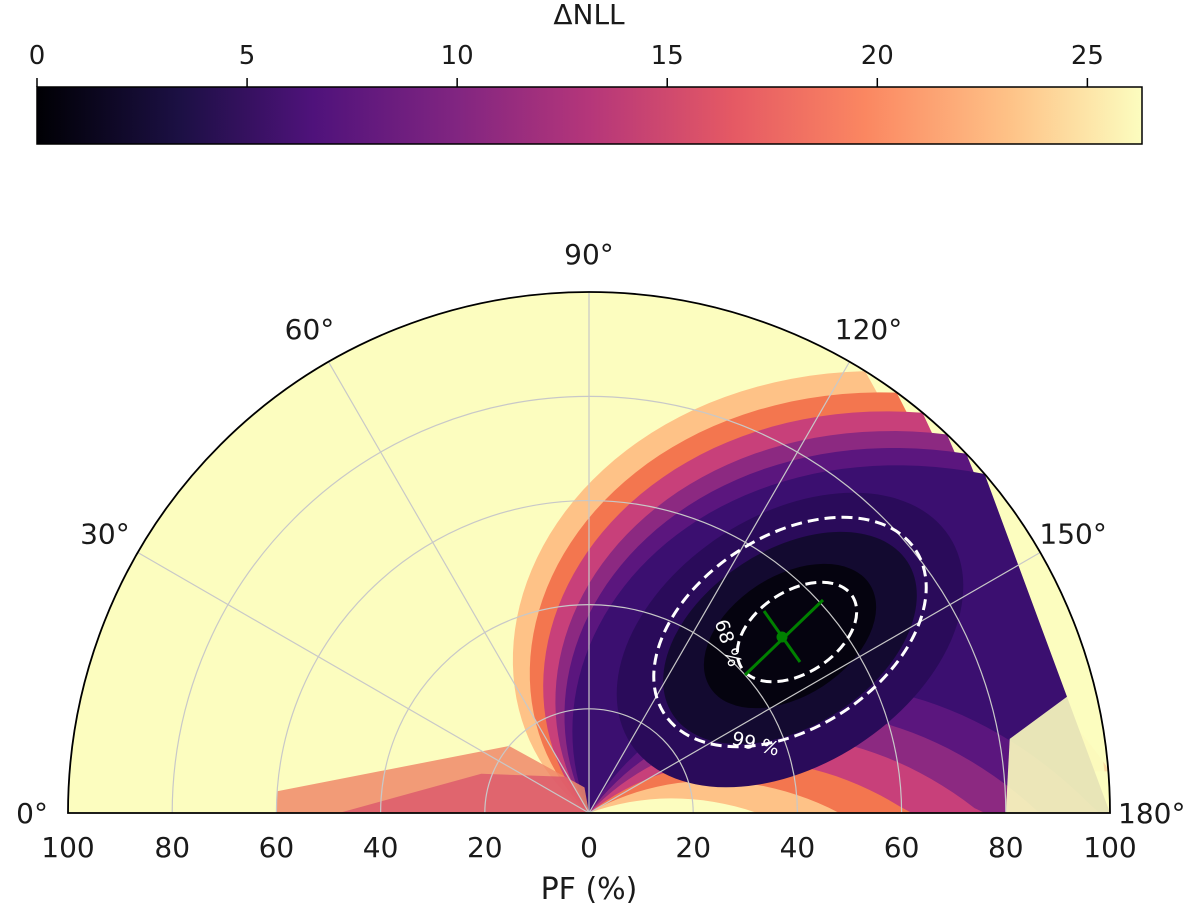 This screenshot has height=916, width=1200. Describe the element at coordinates (1151, 813) in the screenshot. I see `angular-tick-label: 180°` at that location.